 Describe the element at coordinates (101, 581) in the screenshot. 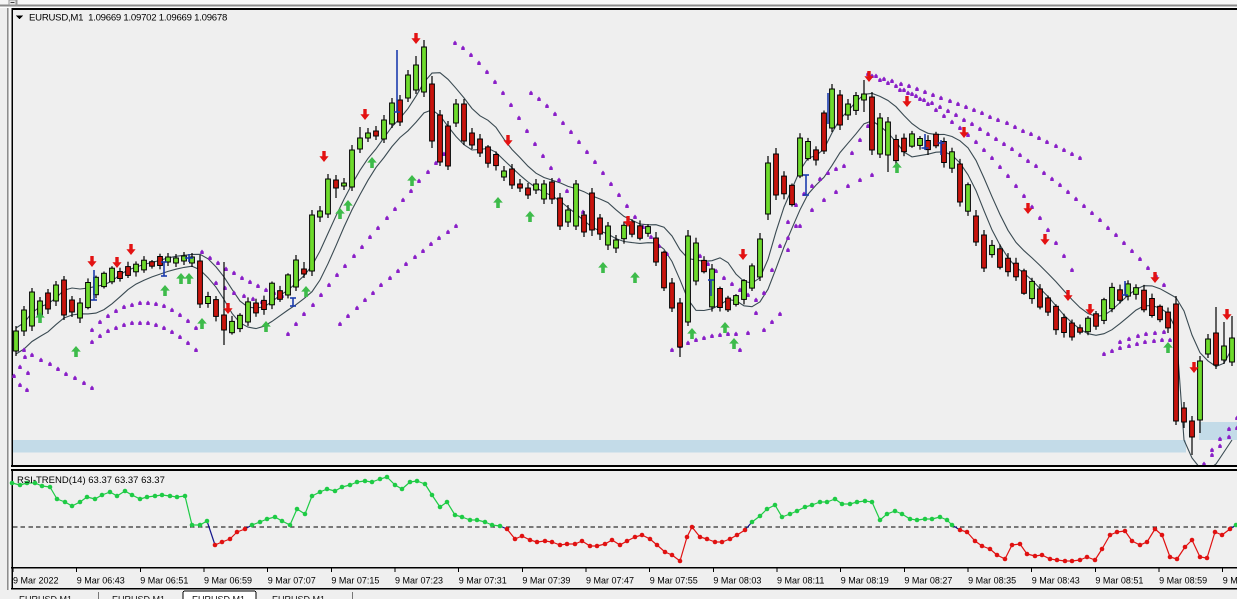

I see `svg-text: 9 Mar 06:43` at that location.